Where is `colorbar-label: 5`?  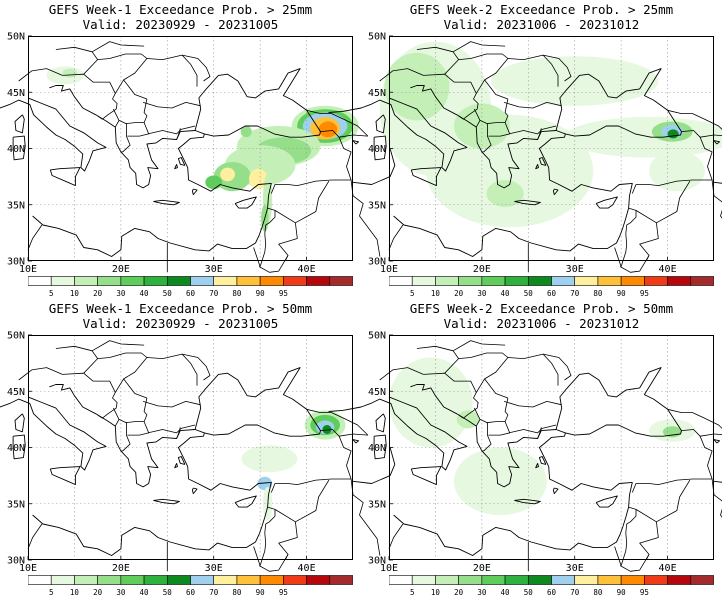 colorbar-label: 5 is located at coordinates (51, 592).